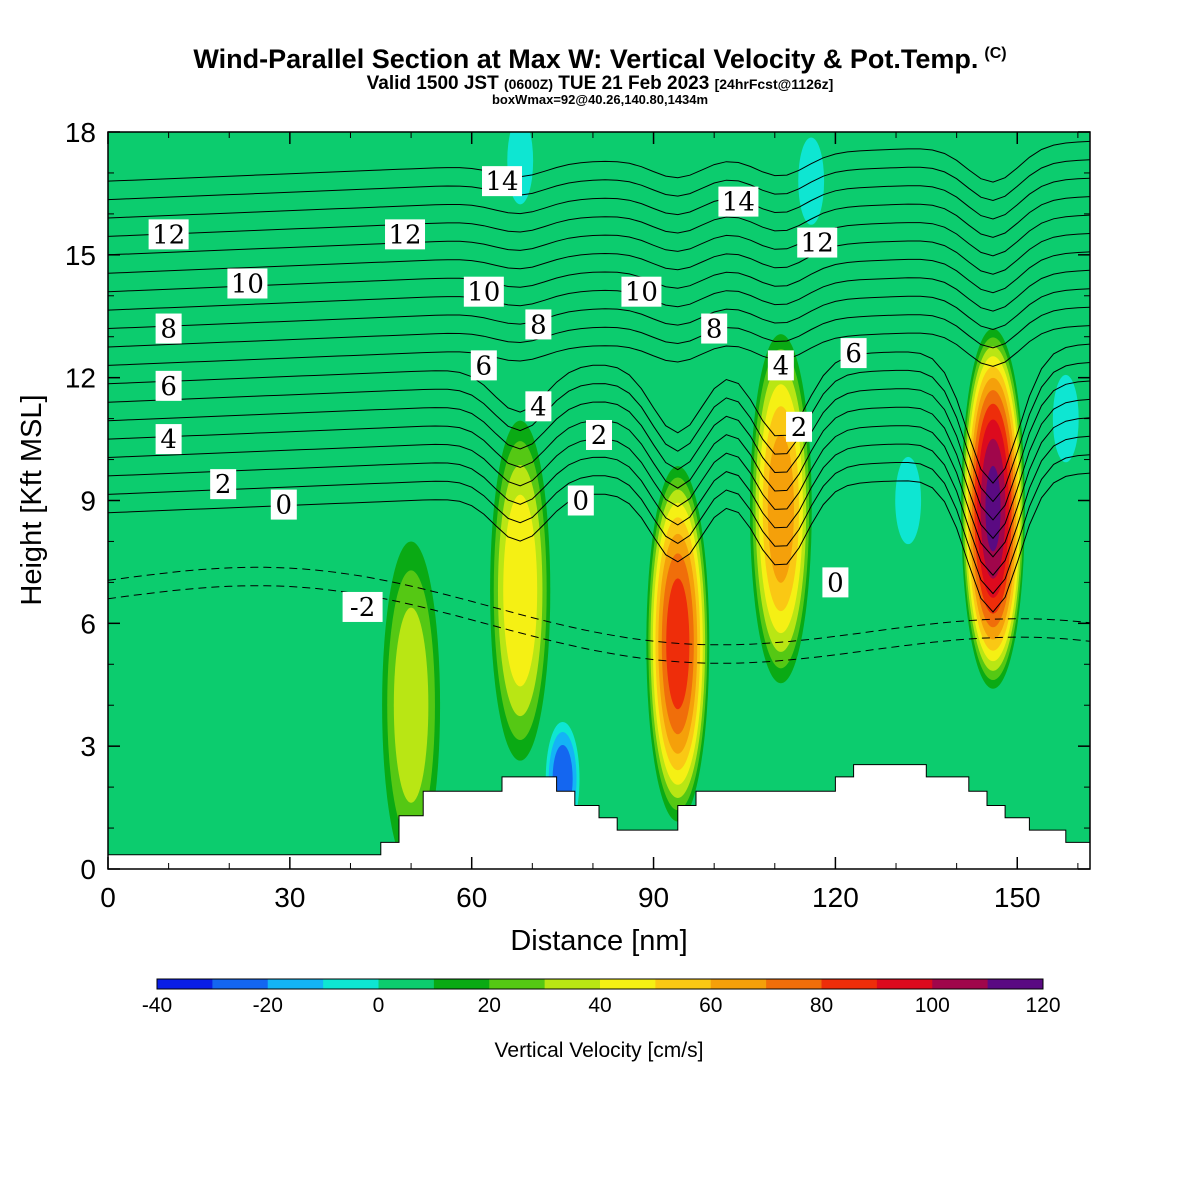 This screenshot has width=1200, height=1200. Describe the element at coordinates (600, 99) in the screenshot. I see `box-info: boxWmax=92@40.26,140.80,1434m` at that location.